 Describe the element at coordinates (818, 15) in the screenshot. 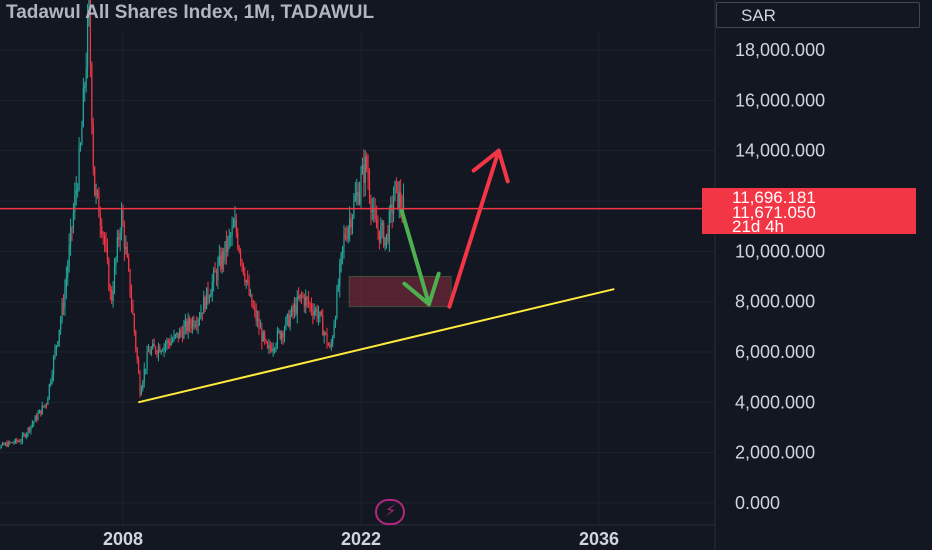

I see `currency-selector: SAR` at that location.